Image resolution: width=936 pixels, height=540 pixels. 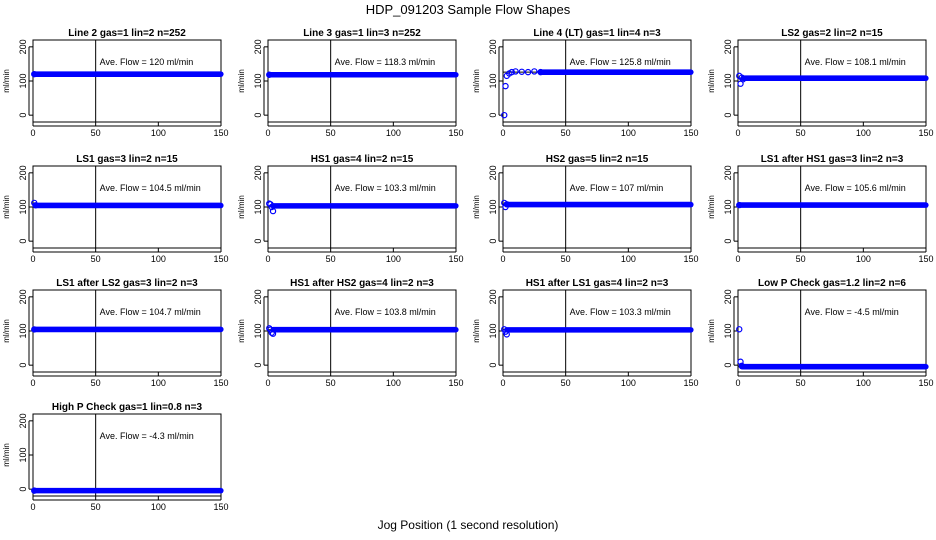 I want to click on average-flow-annotation: Ave. Flow = 120 ml/min, so click(x=147, y=62).